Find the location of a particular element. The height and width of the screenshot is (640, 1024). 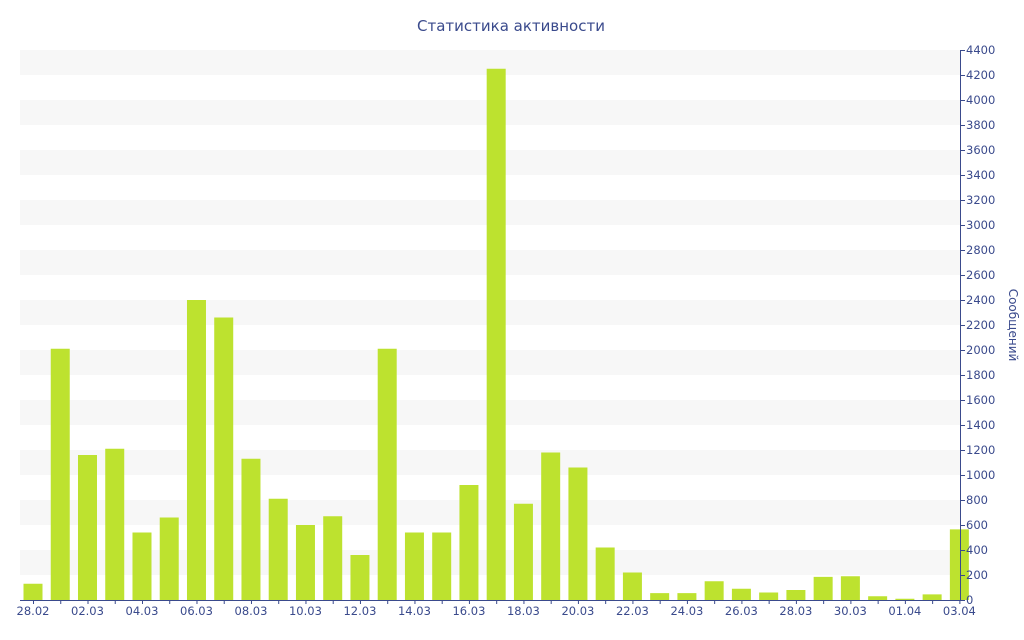

y-tick-label: 1400 is located at coordinates (980, 425).